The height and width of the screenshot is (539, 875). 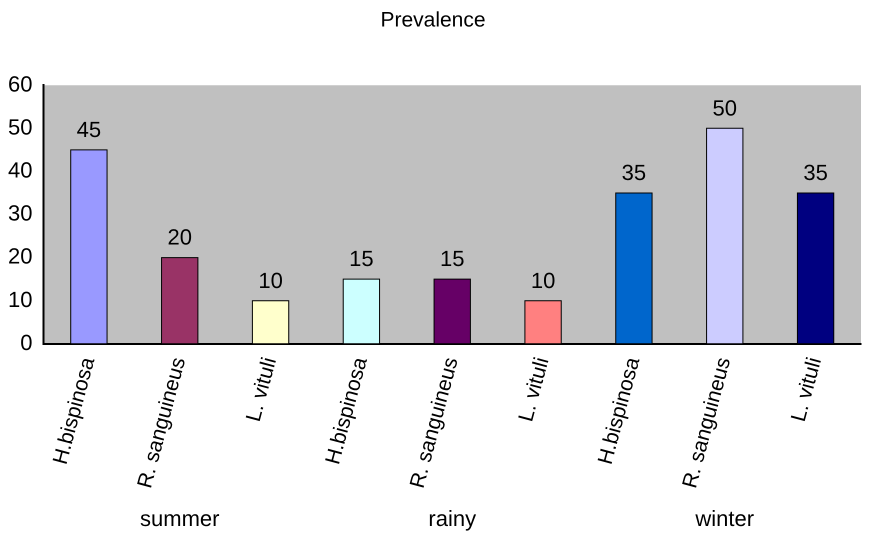 What do you see at coordinates (433, 20) in the screenshot?
I see `chart-title: Prevalence` at bounding box center [433, 20].